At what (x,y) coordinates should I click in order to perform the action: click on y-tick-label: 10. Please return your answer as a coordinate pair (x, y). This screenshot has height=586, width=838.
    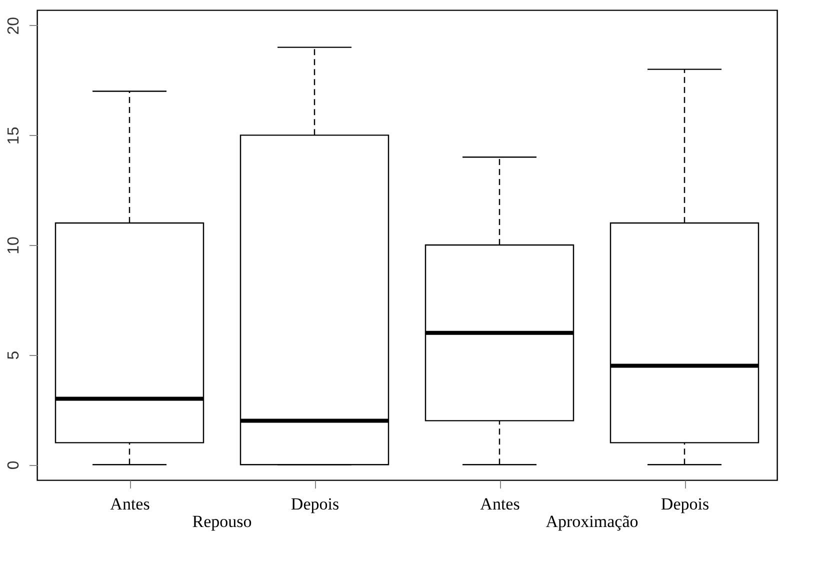
    Looking at the image, I should click on (14, 245).